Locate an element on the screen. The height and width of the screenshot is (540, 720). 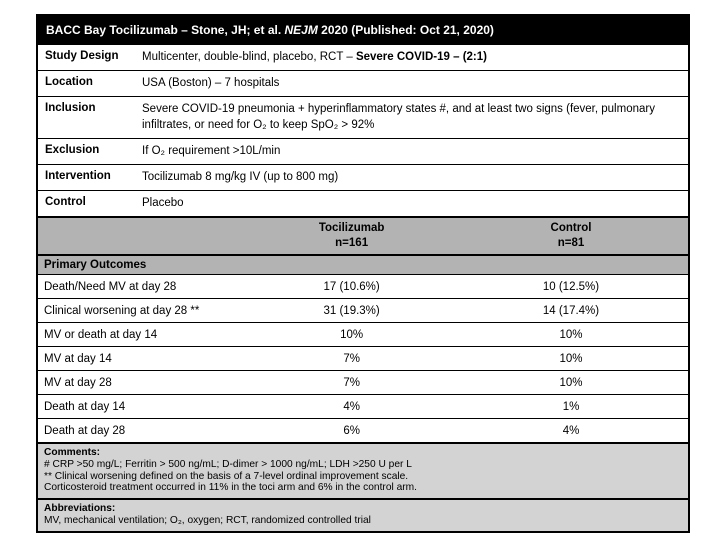
outcome-label: Death at day 14 is located at coordinates (85, 406).